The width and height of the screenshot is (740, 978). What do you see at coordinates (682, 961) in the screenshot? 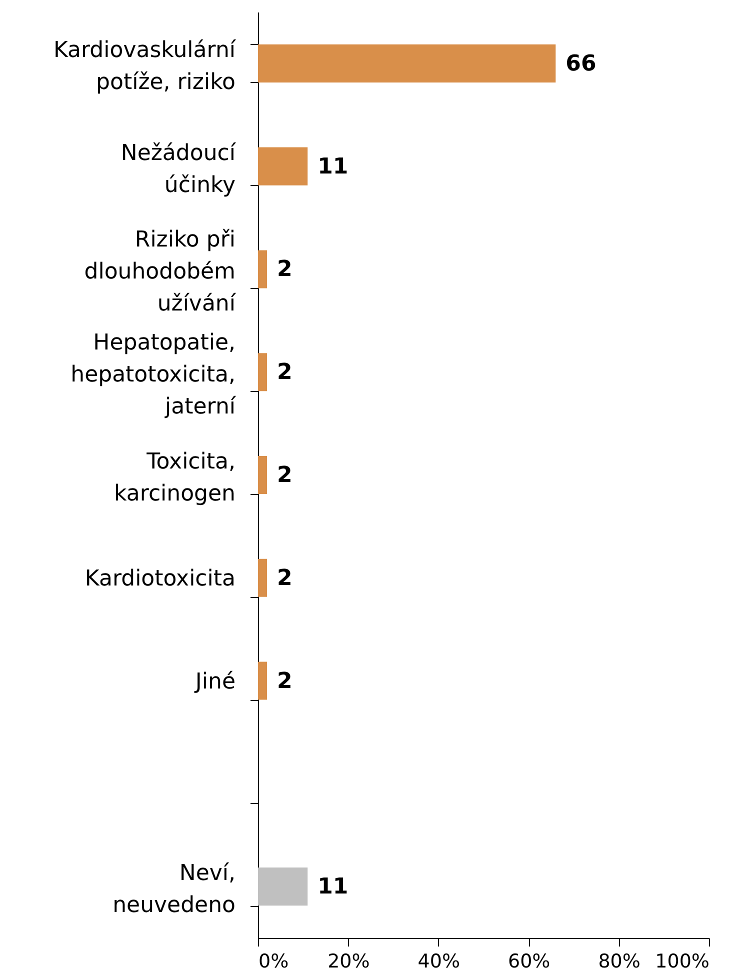
I see `x-tick-label: 100%` at bounding box center [682, 961].